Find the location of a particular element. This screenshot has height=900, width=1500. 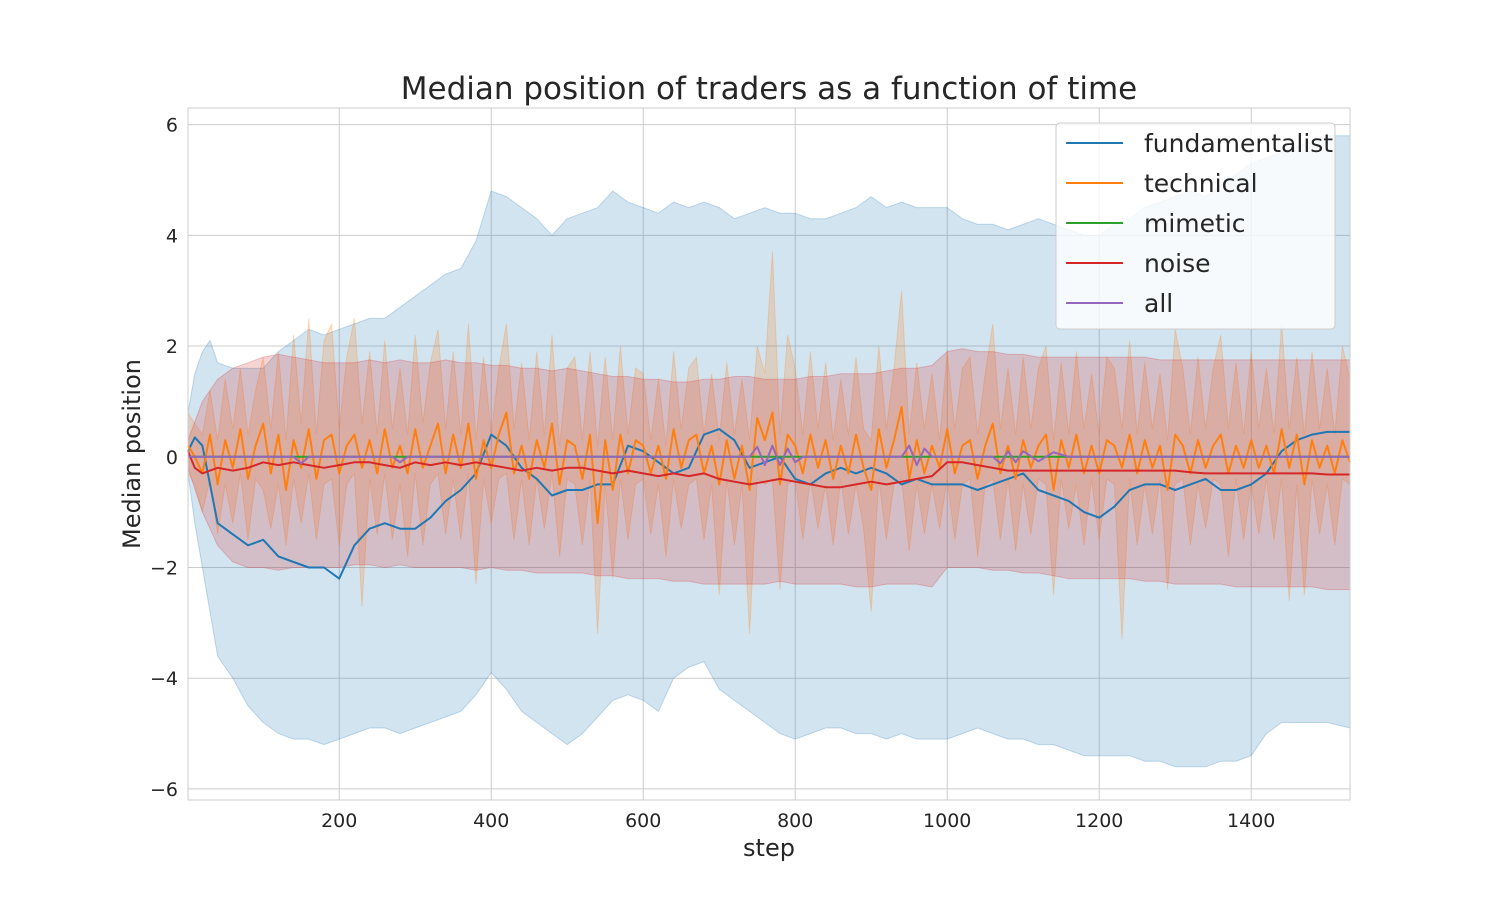

legend-label-all: all is located at coordinates (1158, 303).